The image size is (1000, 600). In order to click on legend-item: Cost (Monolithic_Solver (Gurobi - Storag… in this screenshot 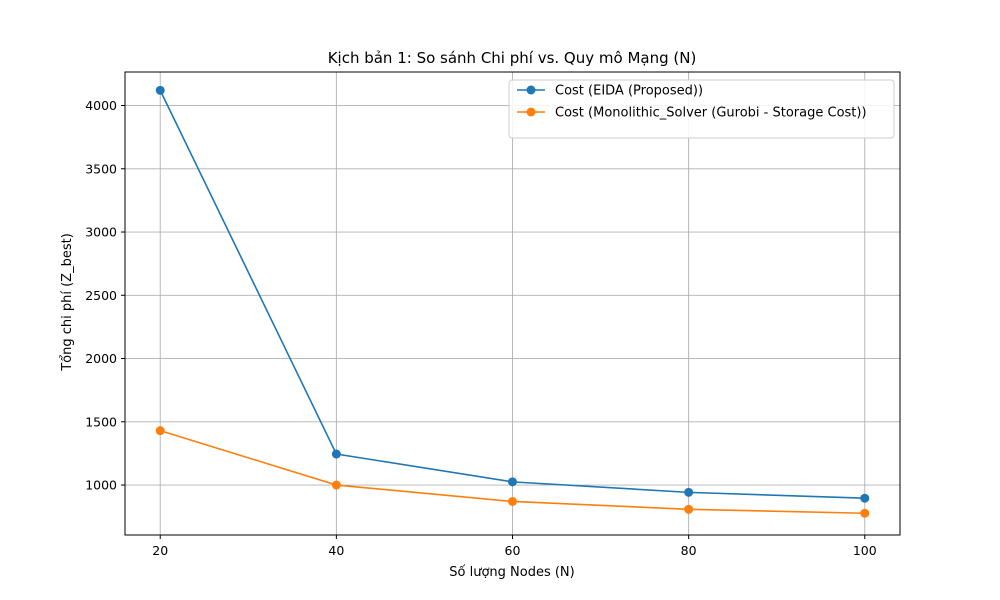, I will do `click(692, 113)`.